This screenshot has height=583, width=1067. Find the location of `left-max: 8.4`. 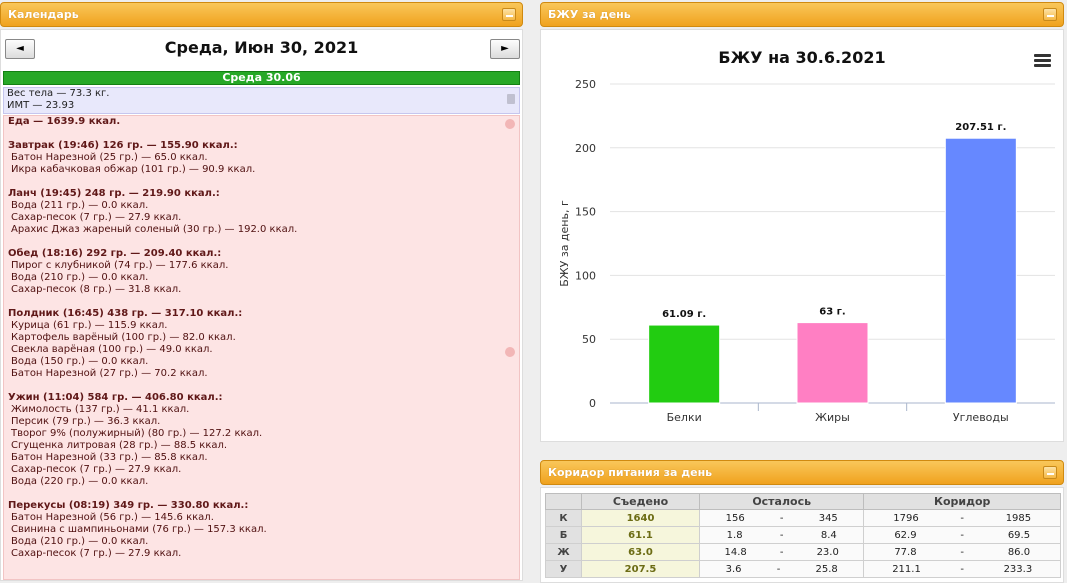

left-max: 8.4 is located at coordinates (828, 535).